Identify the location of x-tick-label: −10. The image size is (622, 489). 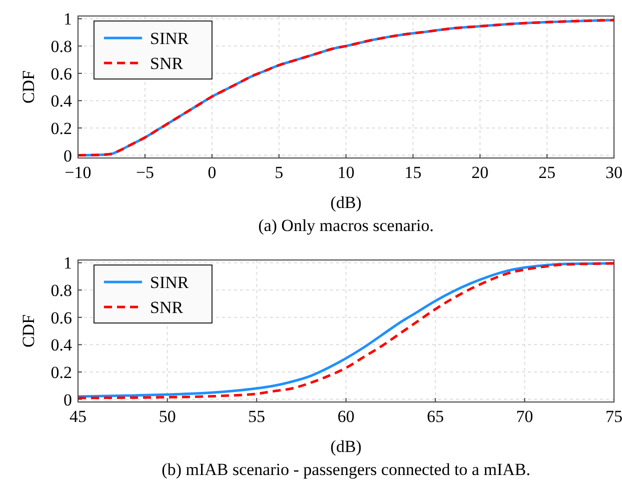
(78, 172).